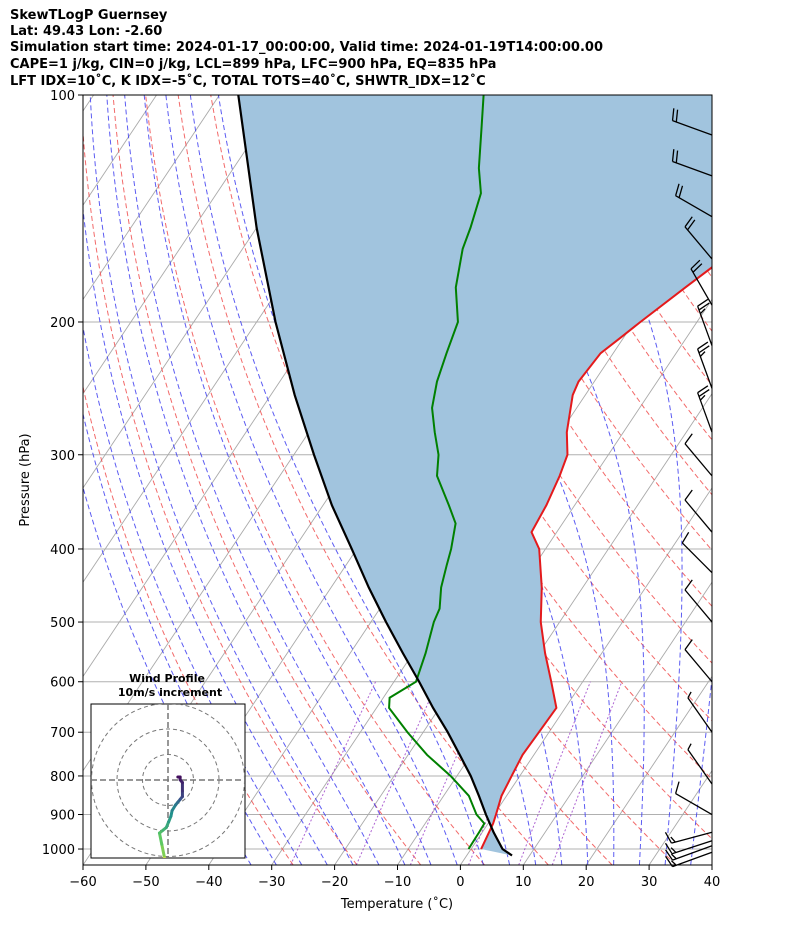 The image size is (794, 937). Describe the element at coordinates (170, 692) in the screenshot. I see `hodograph-subtitle: 10m/s increment` at that location.